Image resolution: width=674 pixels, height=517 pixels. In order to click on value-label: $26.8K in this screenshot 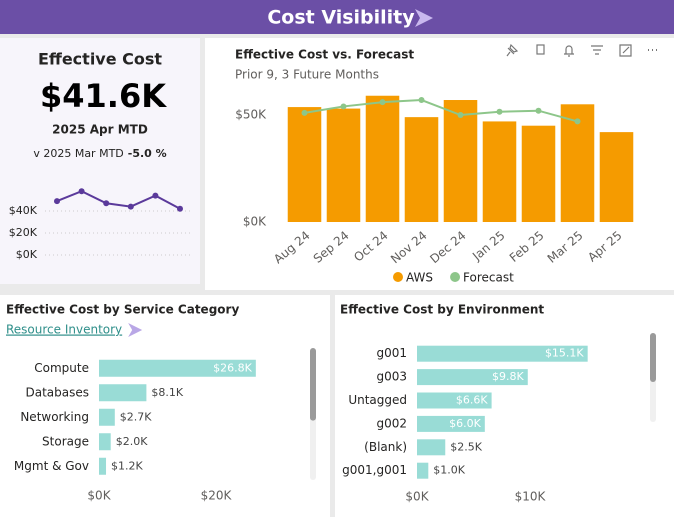, I will do `click(232, 367)`.